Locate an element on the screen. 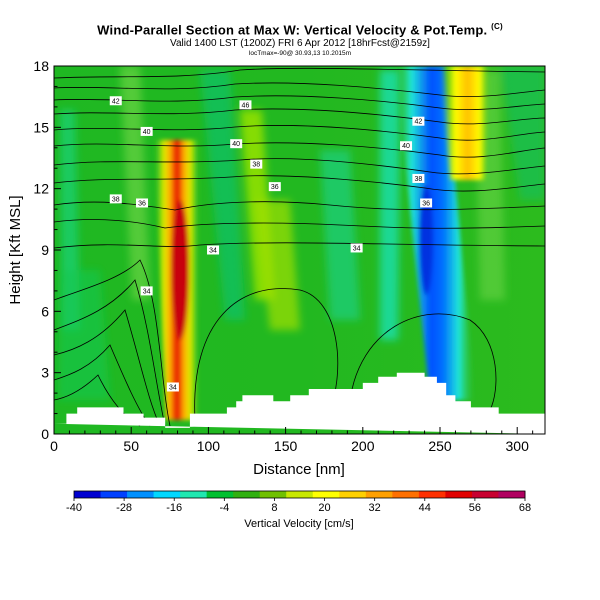  y-tick-label: 18 is located at coordinates (41, 66).